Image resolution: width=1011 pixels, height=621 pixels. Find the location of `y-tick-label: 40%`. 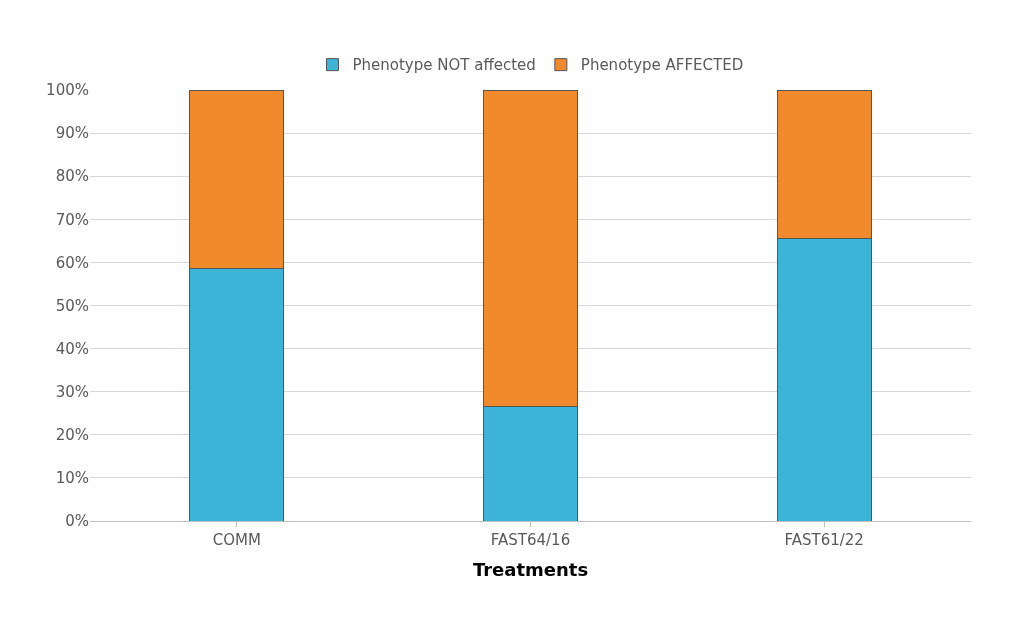

y-tick-label: 40% is located at coordinates (72, 348).